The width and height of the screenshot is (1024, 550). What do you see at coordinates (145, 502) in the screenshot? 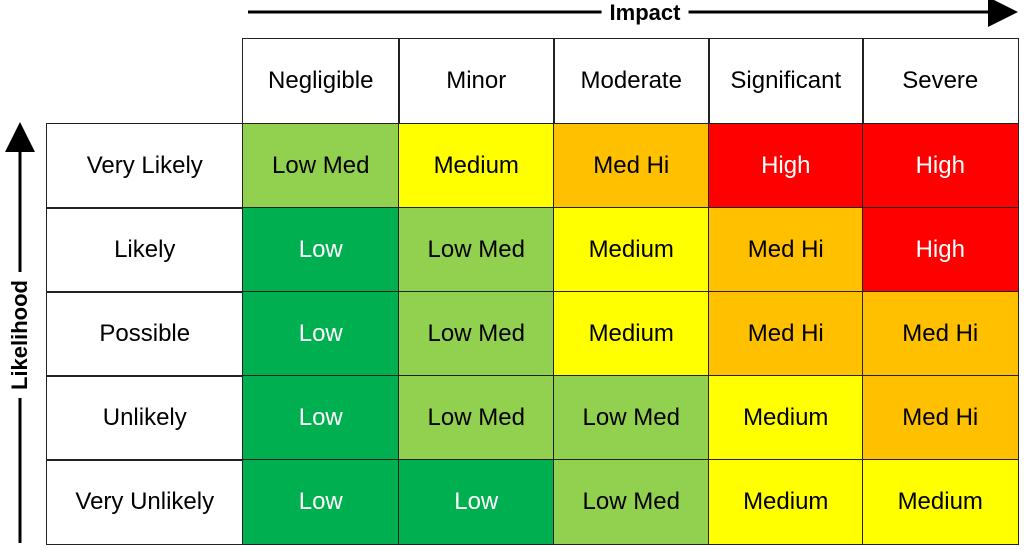
I see `row-header: Very Unlikely` at bounding box center [145, 502].